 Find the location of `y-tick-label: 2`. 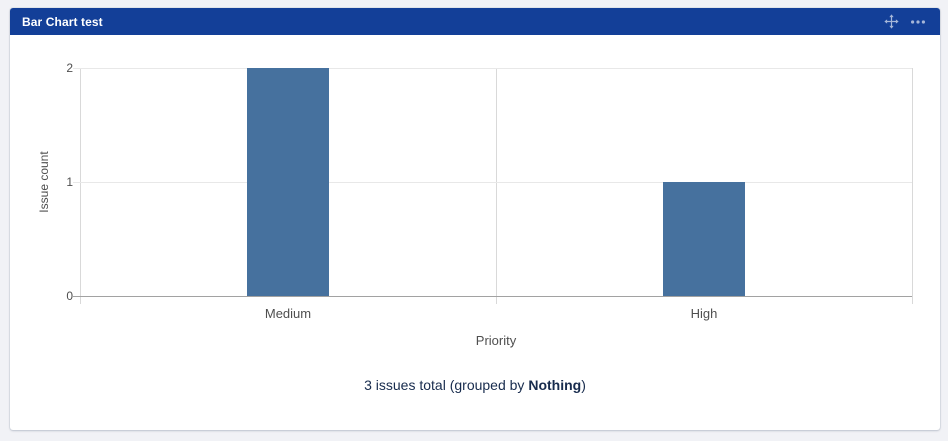

y-tick-label: 2 is located at coordinates (69, 68).